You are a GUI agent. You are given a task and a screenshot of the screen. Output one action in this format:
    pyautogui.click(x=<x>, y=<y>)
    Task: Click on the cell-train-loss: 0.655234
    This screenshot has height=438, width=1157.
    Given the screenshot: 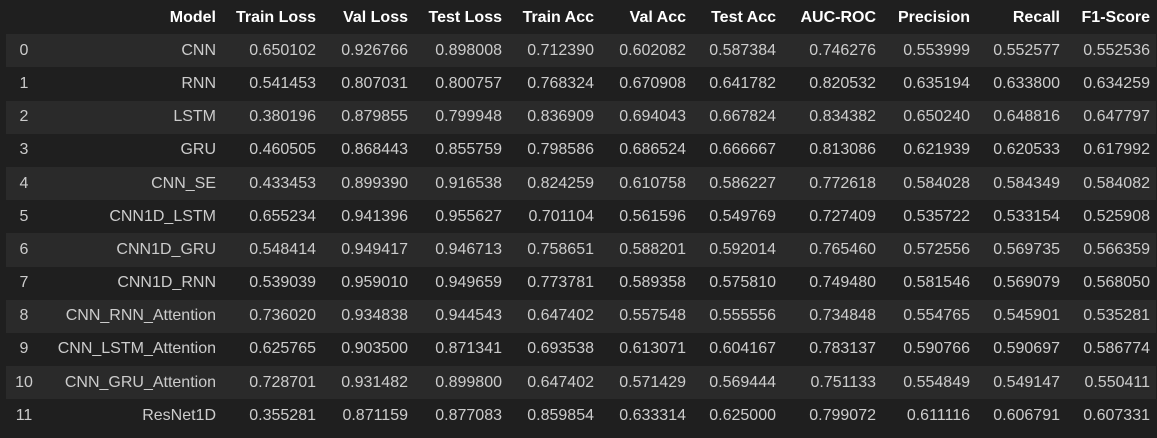 What is the action you would take?
    pyautogui.click(x=271, y=217)
    